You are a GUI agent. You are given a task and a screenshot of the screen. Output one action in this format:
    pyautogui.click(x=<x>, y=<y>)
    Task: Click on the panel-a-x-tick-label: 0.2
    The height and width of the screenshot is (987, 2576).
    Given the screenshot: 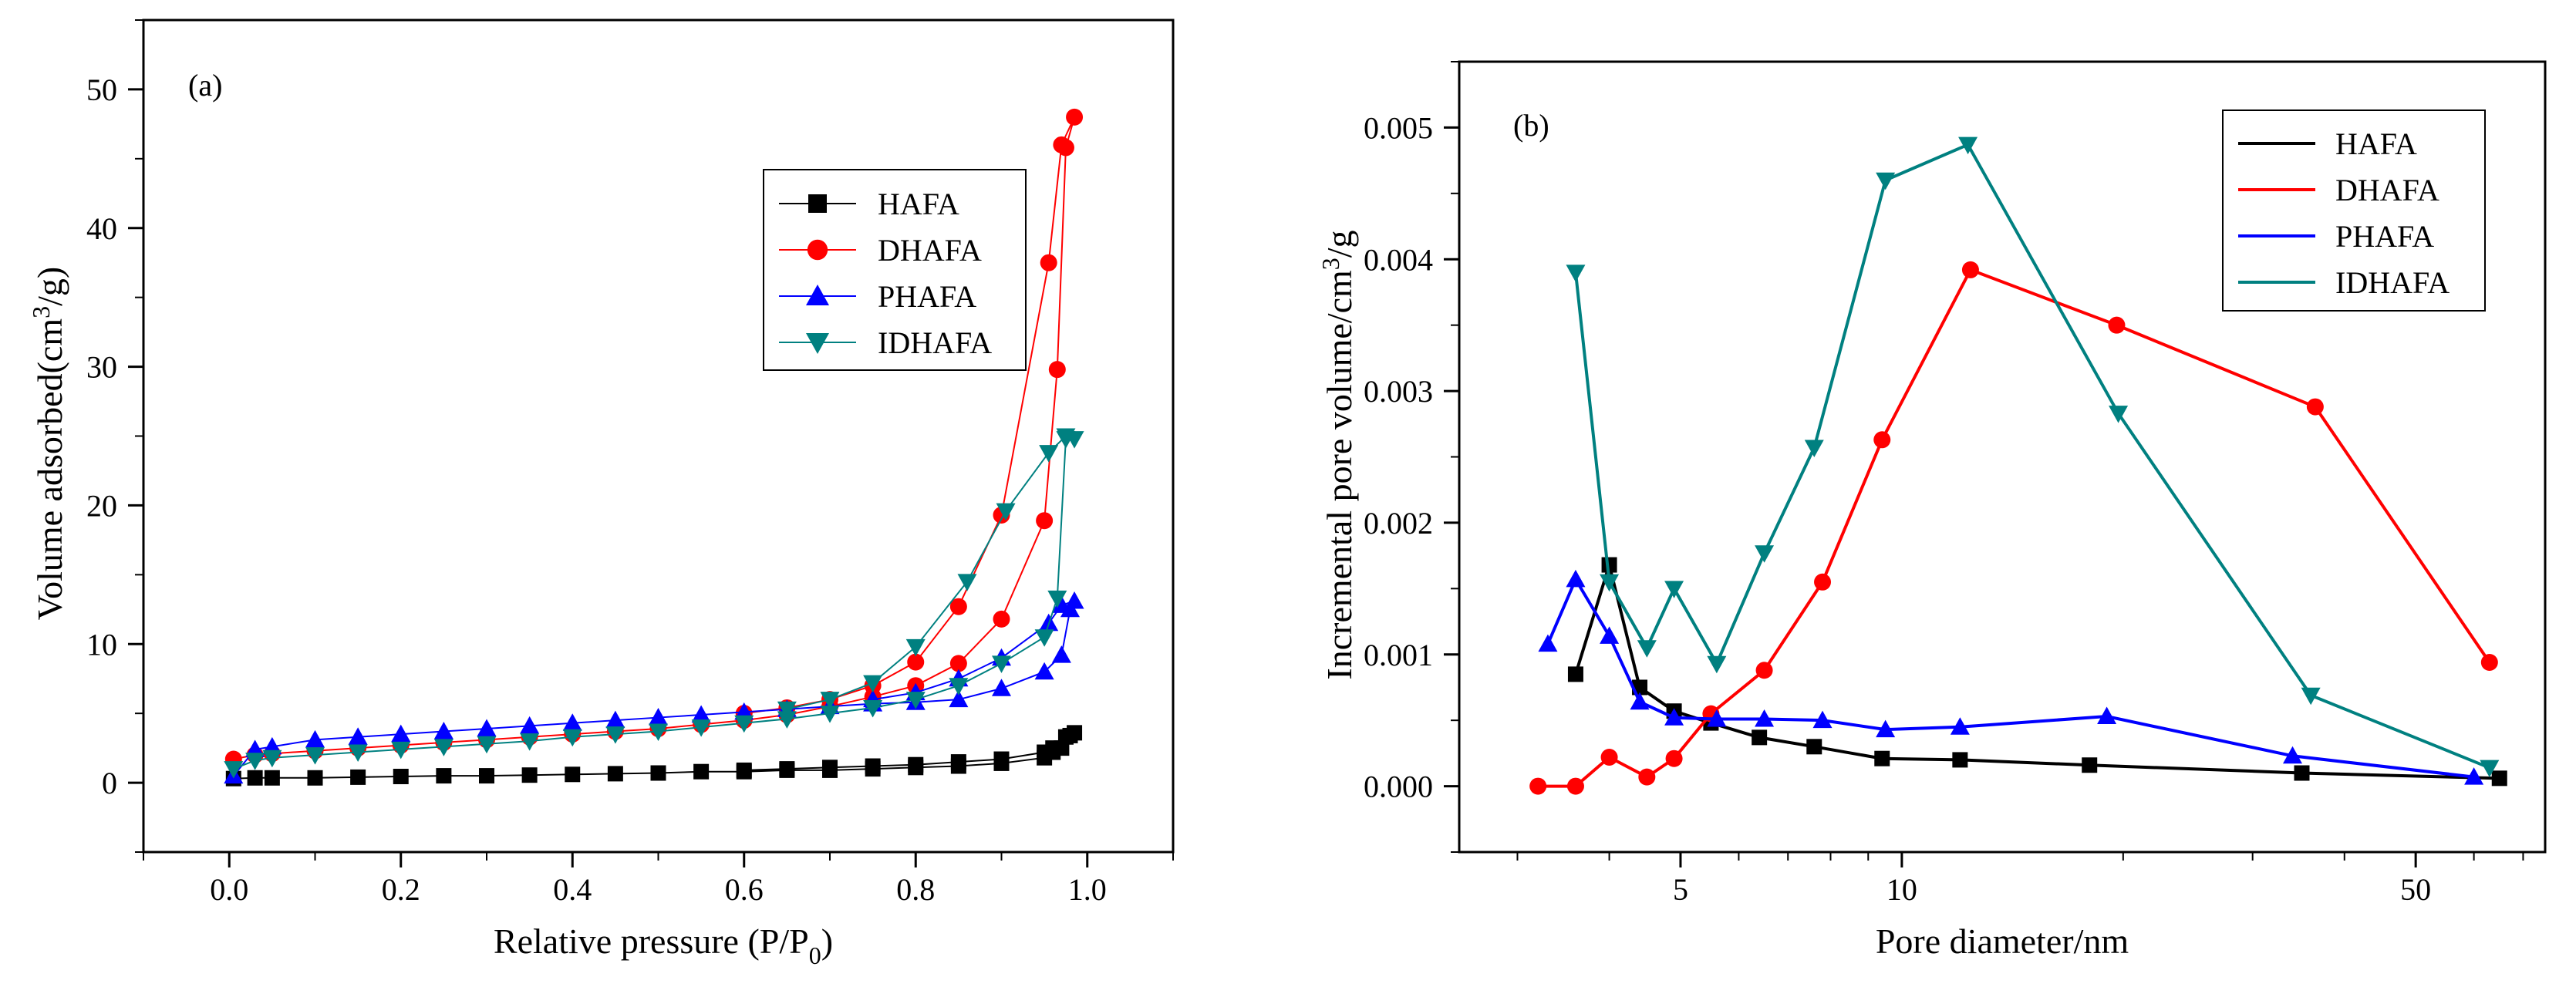 What is the action you would take?
    pyautogui.click(x=401, y=890)
    